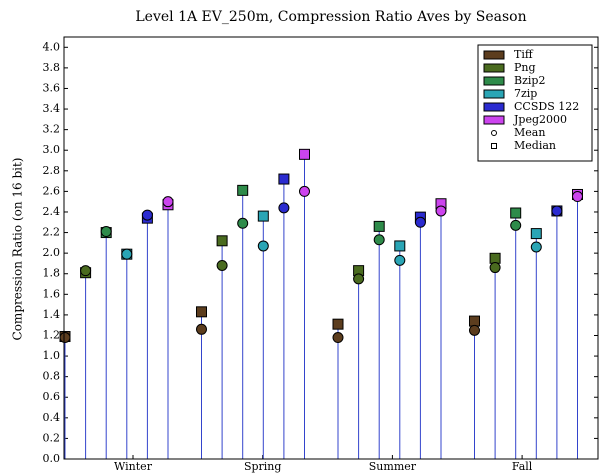 The width and height of the screenshot is (605, 474). Describe the element at coordinates (540, 119) in the screenshot. I see `legend-label: Jpeg2000` at that location.